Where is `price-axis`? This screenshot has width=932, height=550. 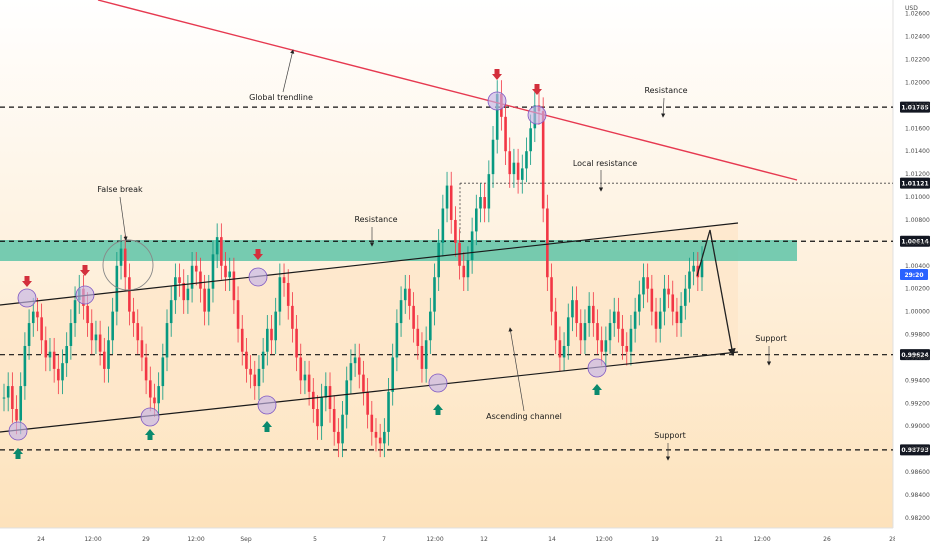 price-axis is located at coordinates (912, 264).